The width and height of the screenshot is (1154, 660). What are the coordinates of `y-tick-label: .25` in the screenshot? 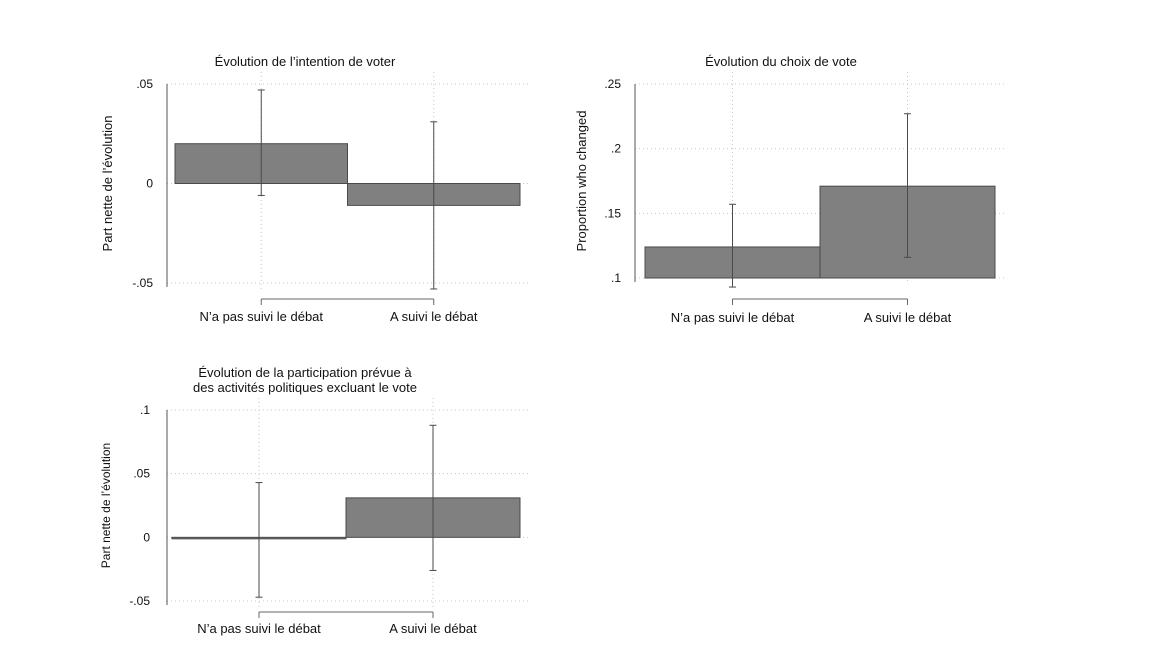 It's located at (612, 84).